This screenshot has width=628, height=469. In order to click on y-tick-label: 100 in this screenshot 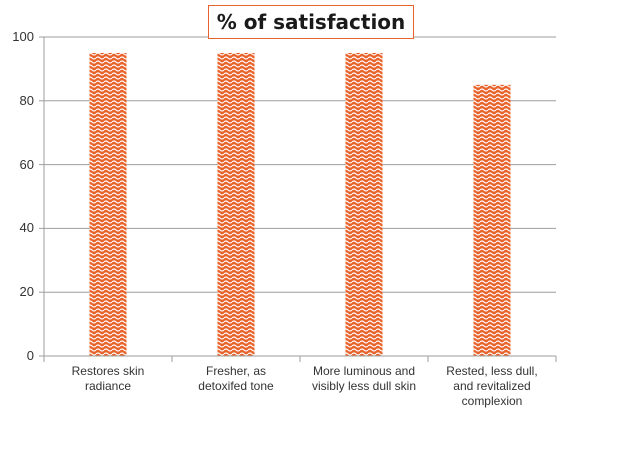, I will do `click(23, 36)`.